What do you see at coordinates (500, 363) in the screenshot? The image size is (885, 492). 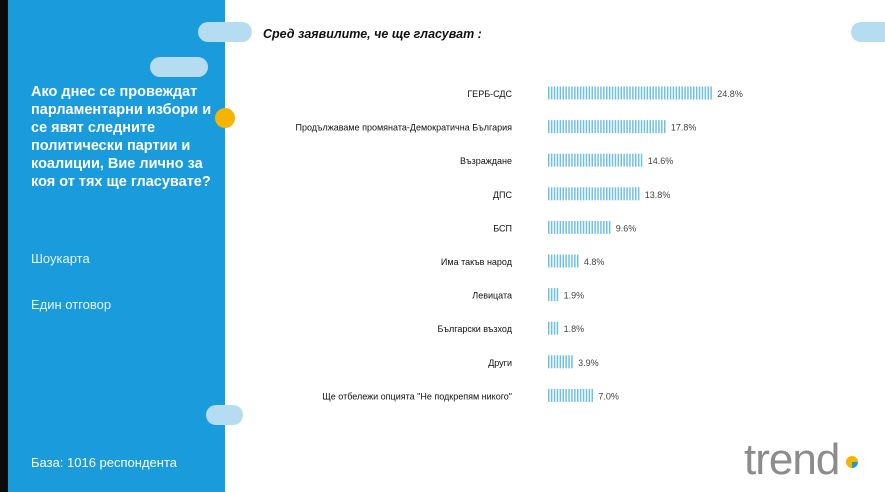 I see `category-label: Други` at bounding box center [500, 363].